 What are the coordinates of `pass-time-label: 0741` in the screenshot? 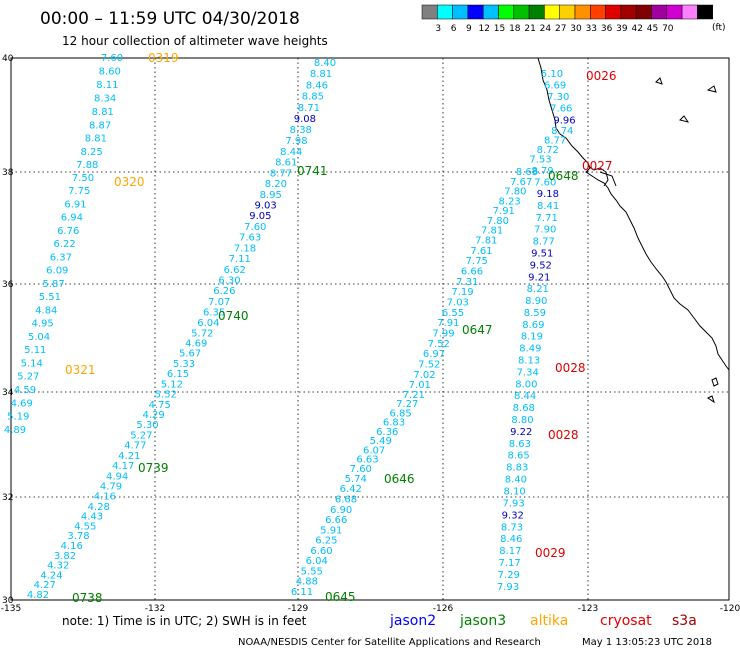 It's located at (312, 171).